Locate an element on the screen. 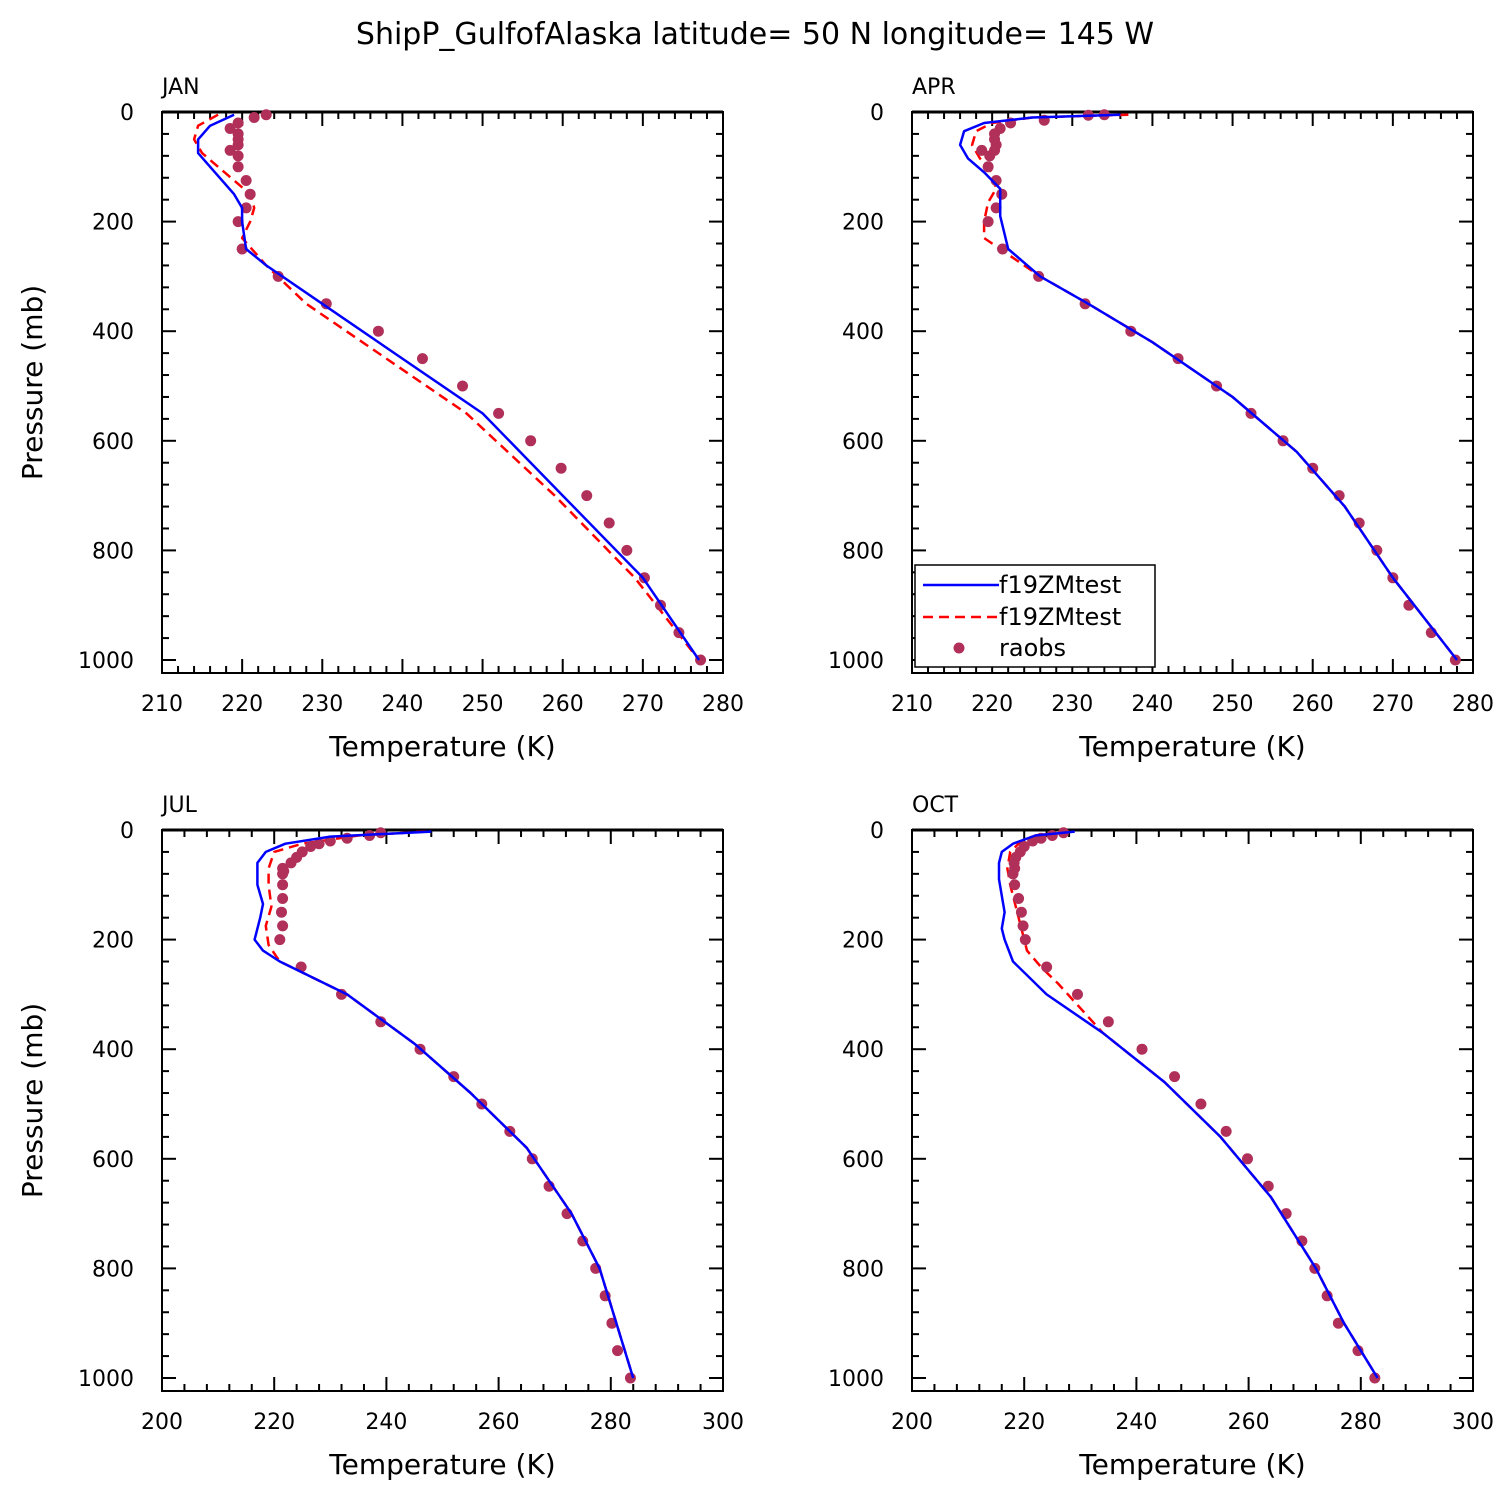 Image resolution: width=1510 pixels, height=1510 pixels. legend-label: f19ZMtest is located at coordinates (1060, 617).